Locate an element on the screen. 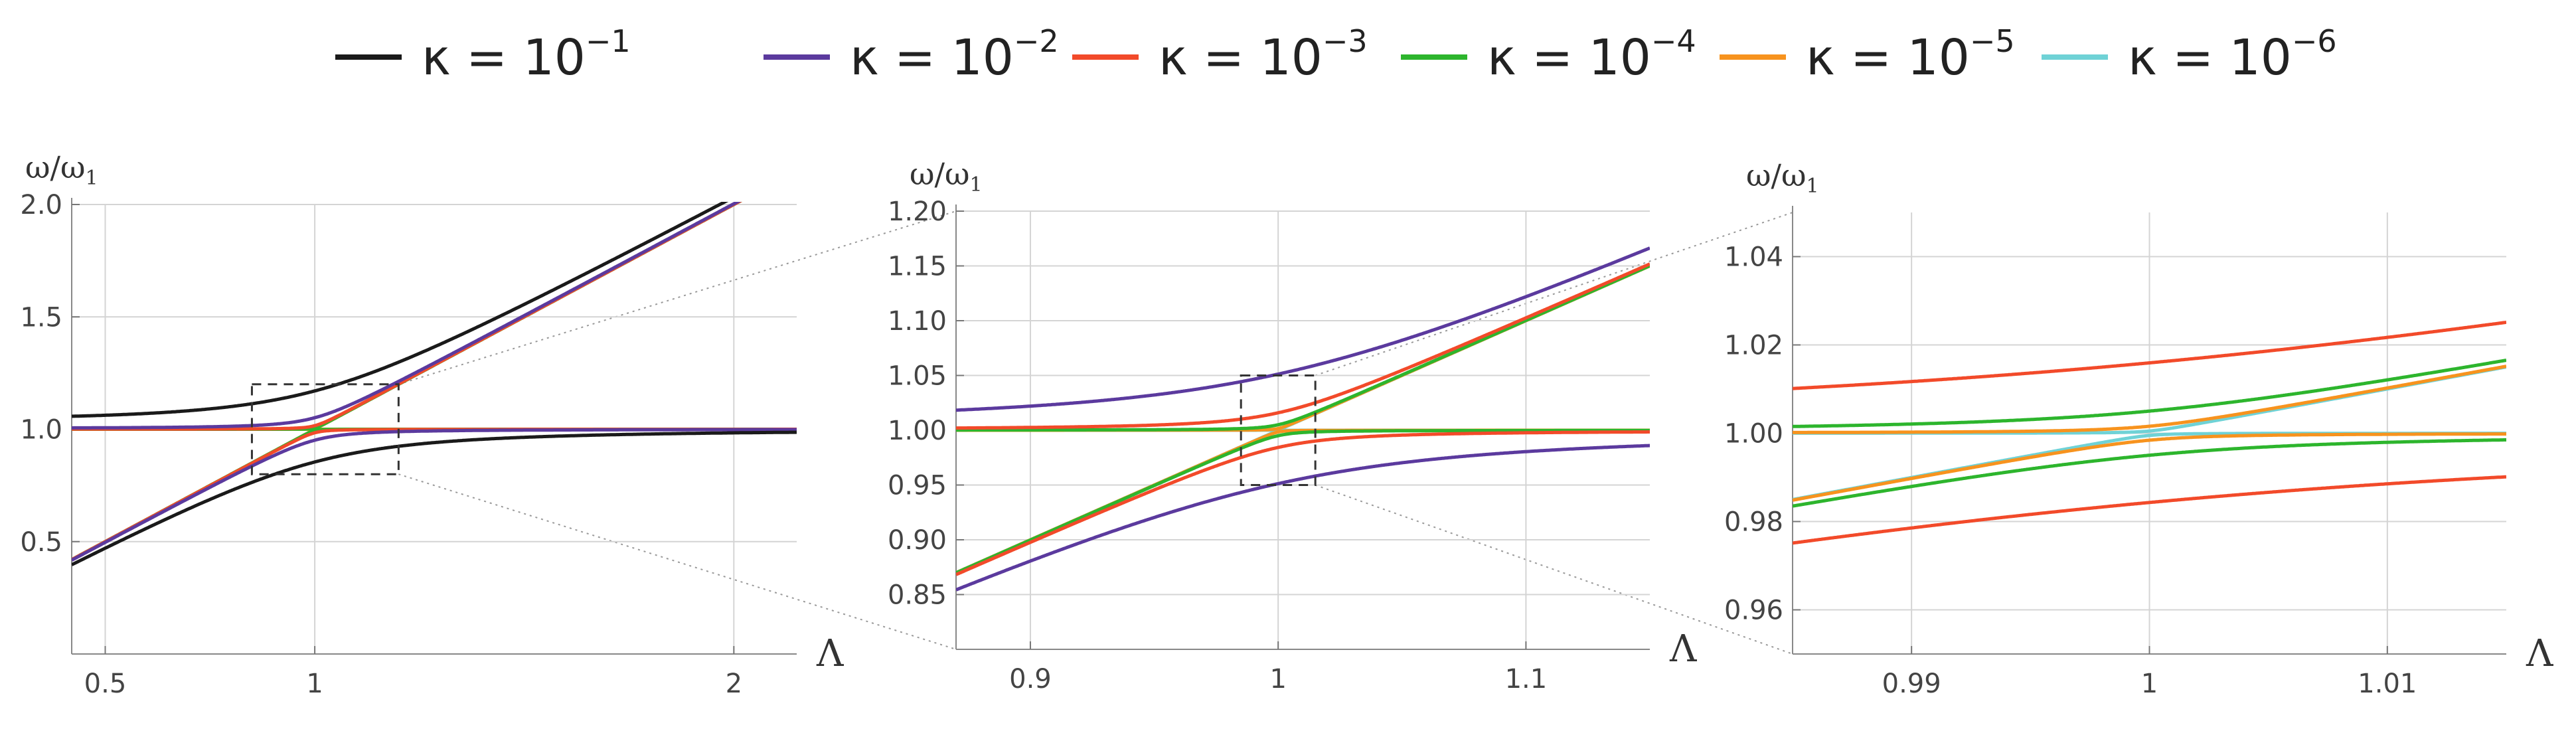 The image size is (2576, 733). legend-entry: κ = 10−6 is located at coordinates (2189, 55).